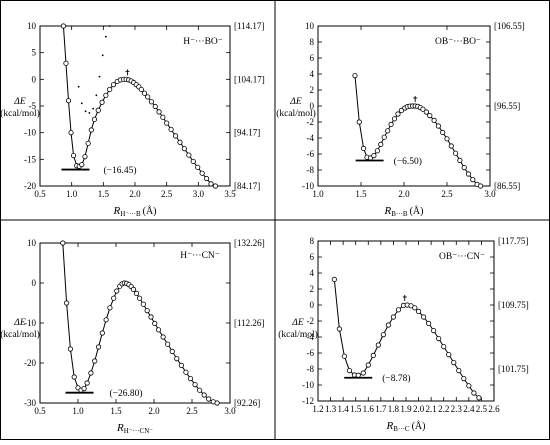 This screenshot has height=445, width=550. I want to click on right-tick-label: [114.17], so click(249, 26).